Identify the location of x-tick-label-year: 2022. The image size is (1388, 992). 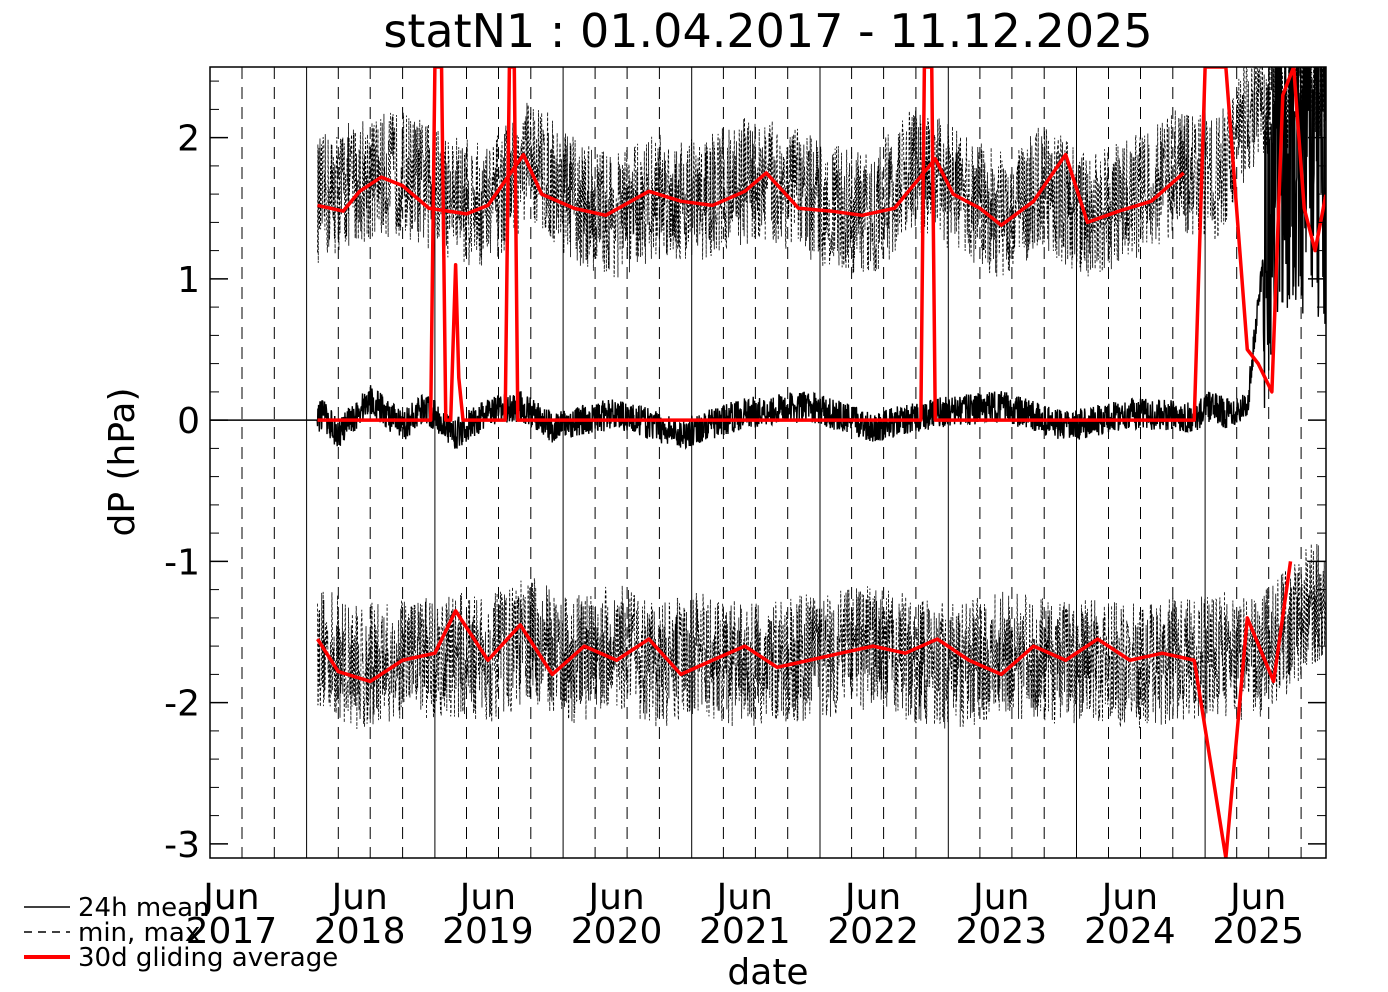
(873, 931).